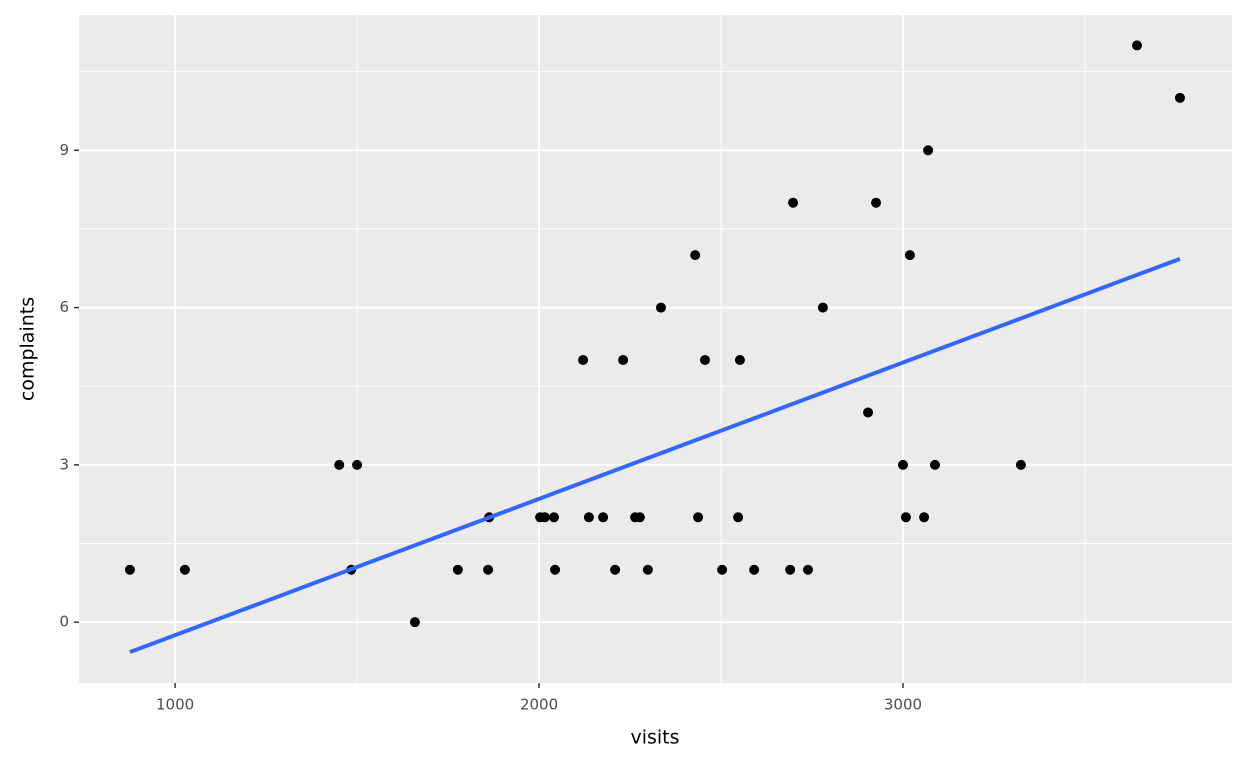  What do you see at coordinates (64, 622) in the screenshot?
I see `y-tick-label: 0` at bounding box center [64, 622].